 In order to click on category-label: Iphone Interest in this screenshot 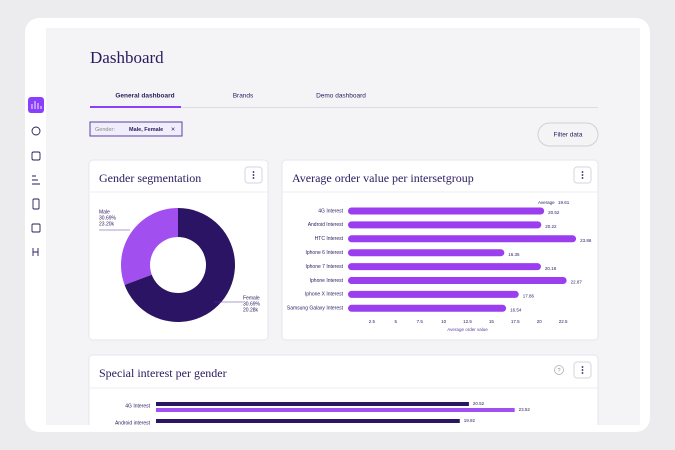, I will do `click(327, 281)`.